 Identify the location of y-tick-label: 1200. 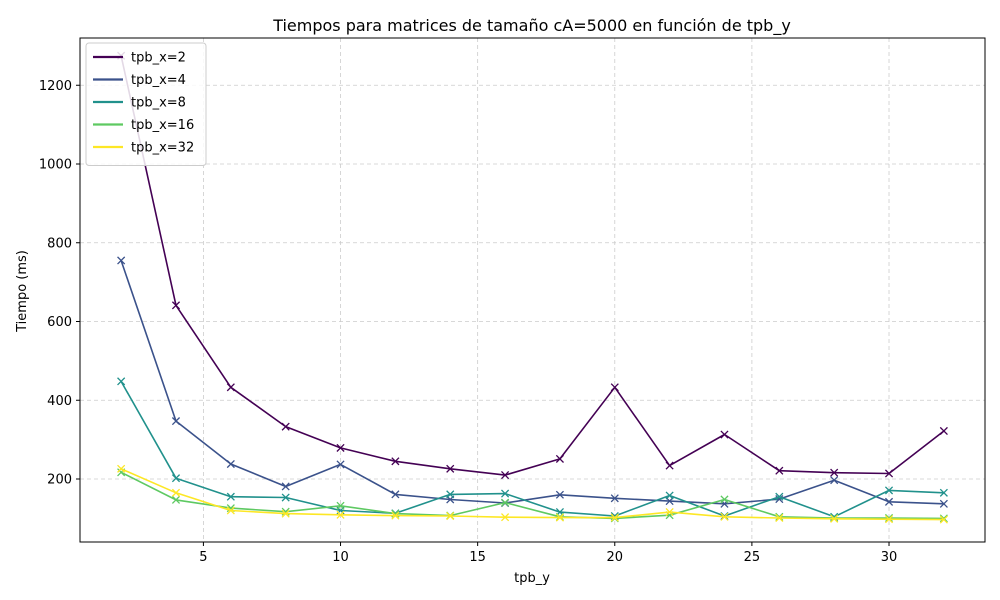
(55, 86).